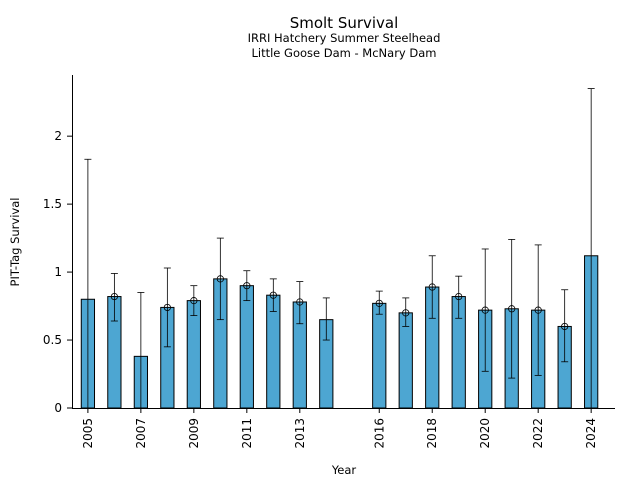 This screenshot has width=640, height=480. Describe the element at coordinates (167, 307) in the screenshot. I see `point-marker-2008` at that location.